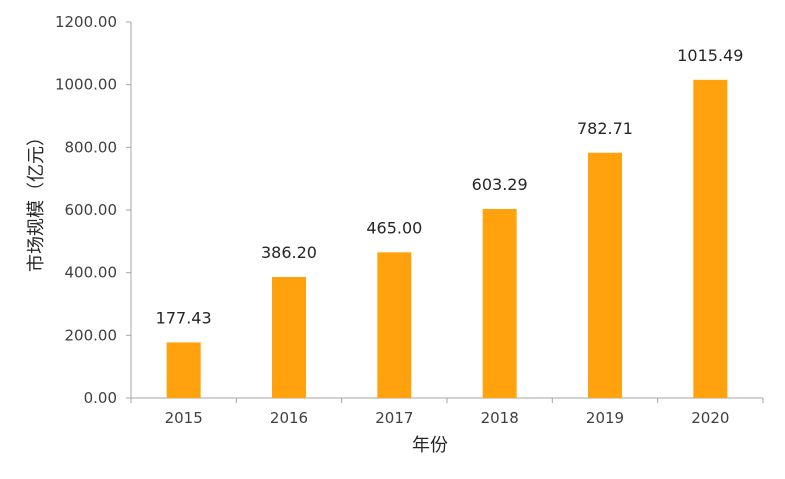 Image resolution: width=785 pixels, height=479 pixels. I want to click on y-tick-label: 800.00, so click(91, 147).